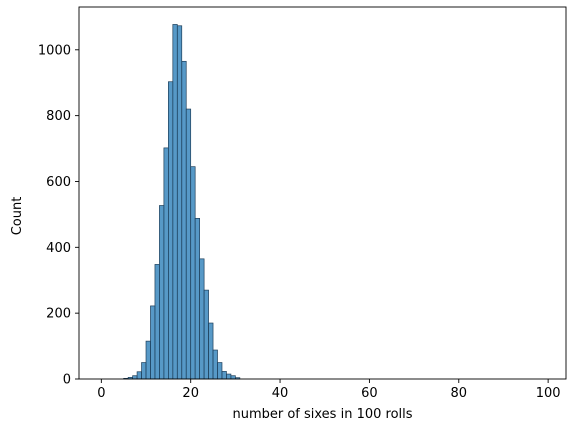  Describe the element at coordinates (58, 116) in the screenshot. I see `y-tick-label: 800` at that location.